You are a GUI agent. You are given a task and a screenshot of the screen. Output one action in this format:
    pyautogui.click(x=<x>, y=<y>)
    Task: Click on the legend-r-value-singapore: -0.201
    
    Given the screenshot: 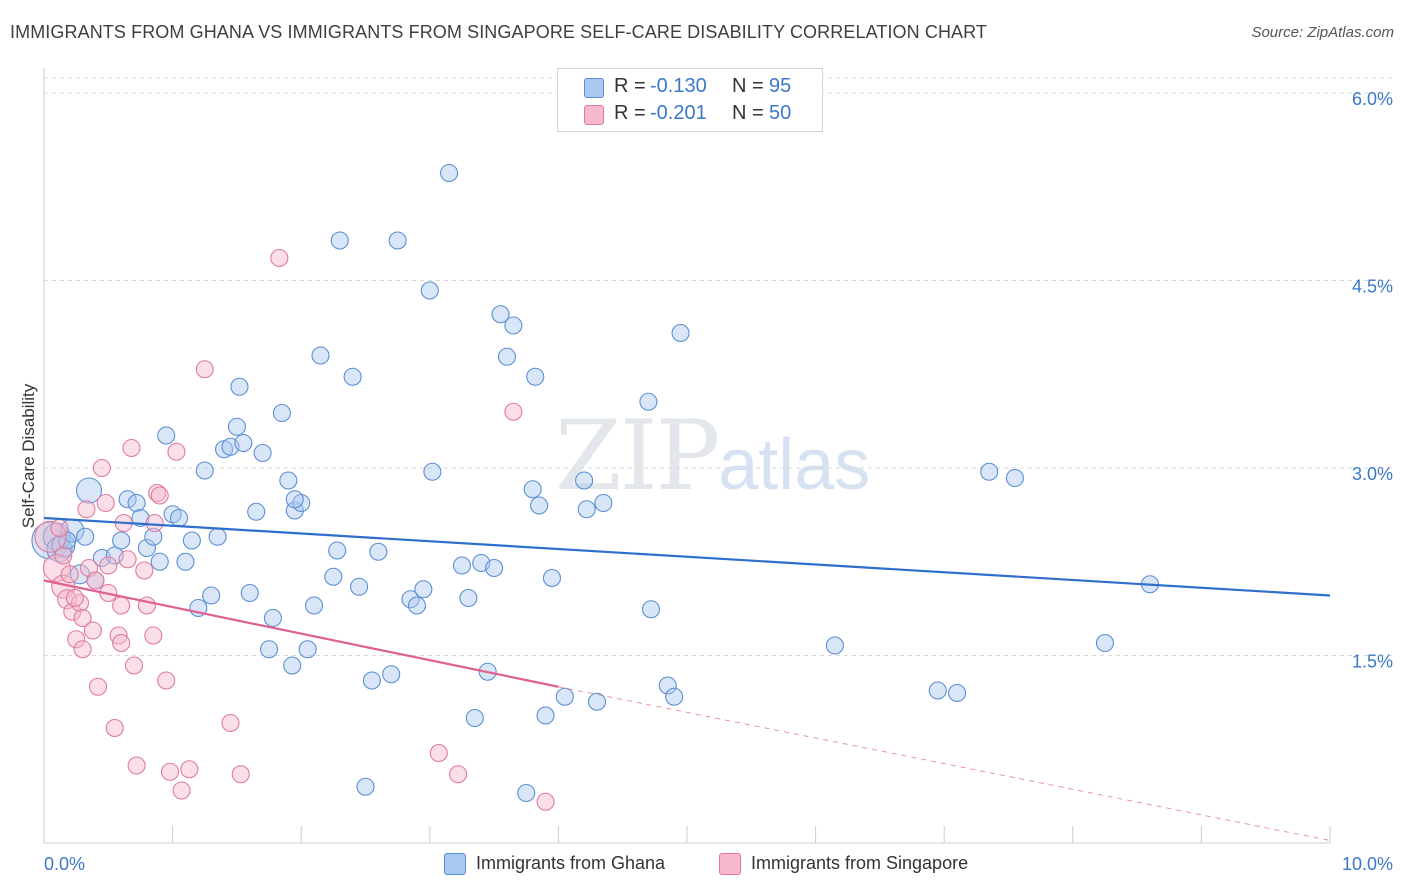 What is the action you would take?
    pyautogui.click(x=678, y=113)
    